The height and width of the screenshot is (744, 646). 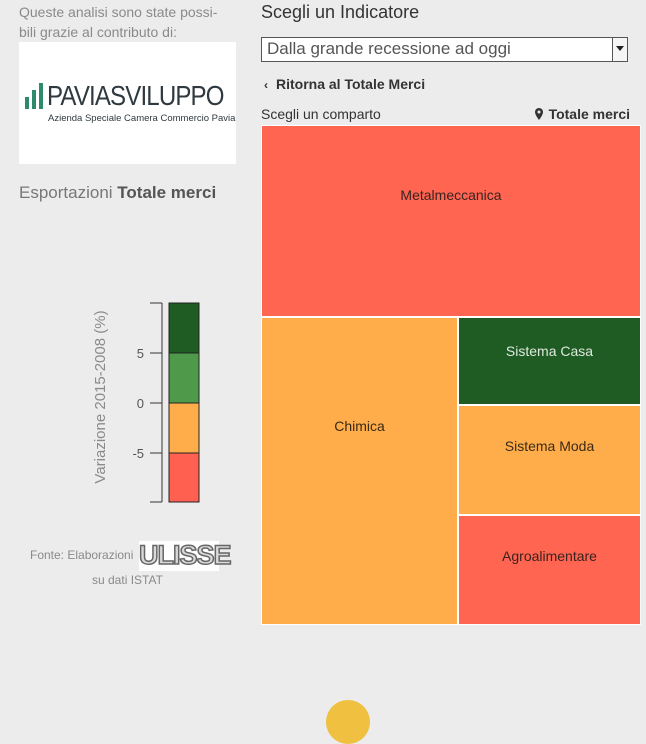 What do you see at coordinates (118, 12) in the screenshot?
I see `intro-line-1: Queste analisi sono state possi-` at bounding box center [118, 12].